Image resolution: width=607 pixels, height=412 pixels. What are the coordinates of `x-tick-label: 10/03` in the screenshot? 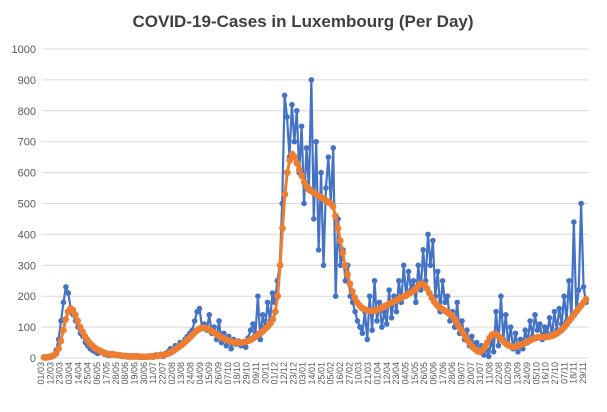 It's located at (359, 373).